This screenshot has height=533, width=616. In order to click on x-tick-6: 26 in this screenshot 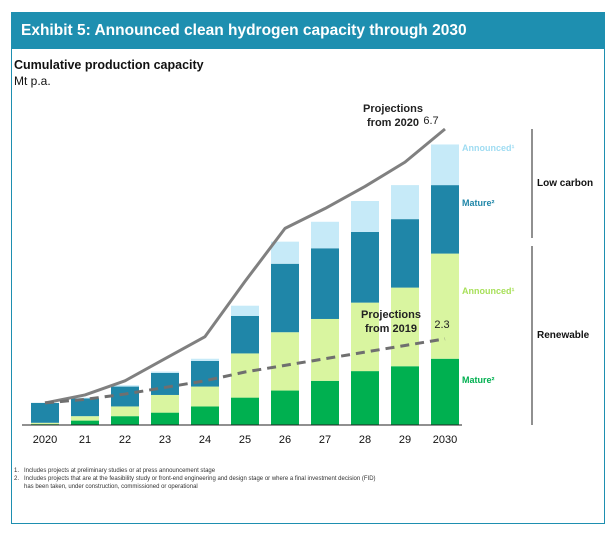, I will do `click(285, 440)`.